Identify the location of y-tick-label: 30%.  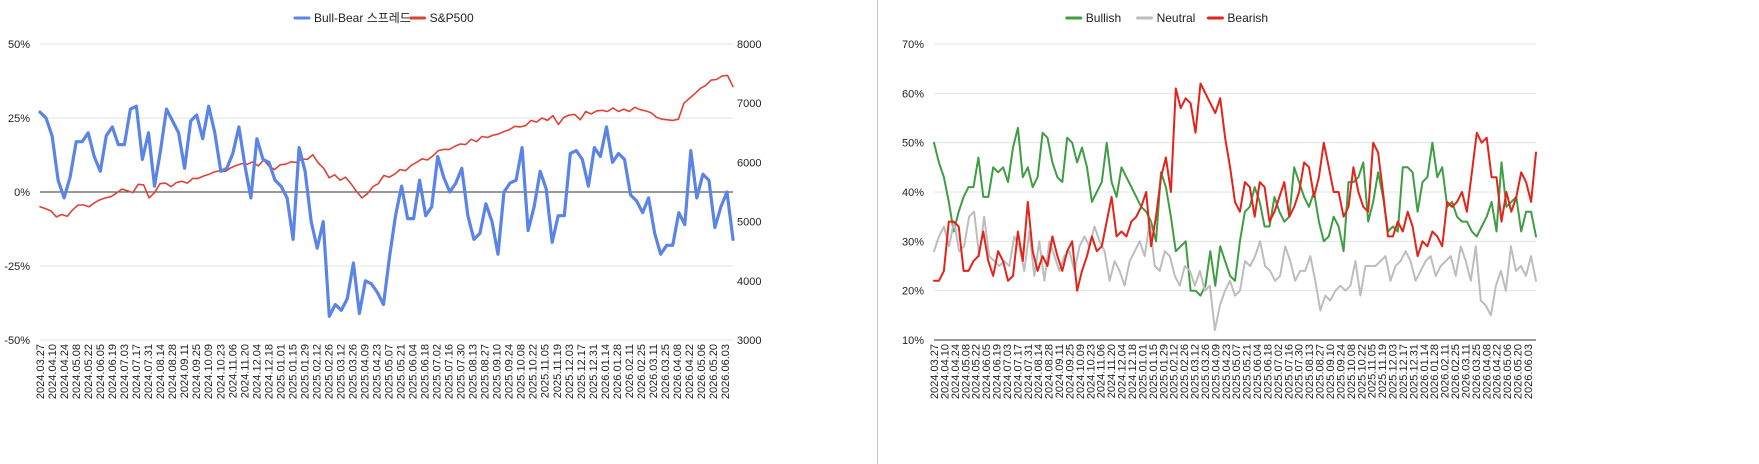
(913, 242).